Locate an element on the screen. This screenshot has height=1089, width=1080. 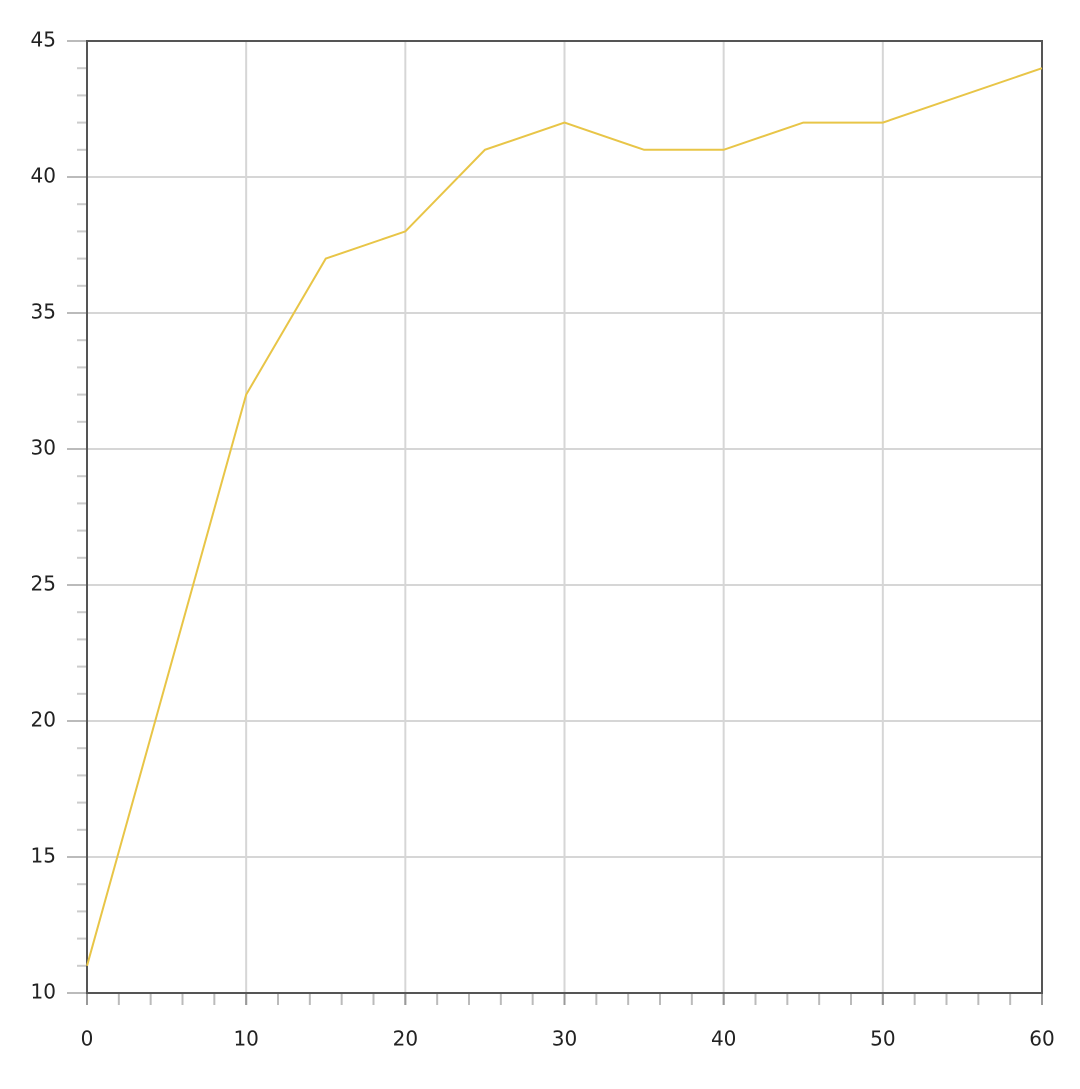
x-tick-label: 30 is located at coordinates (564, 1039).